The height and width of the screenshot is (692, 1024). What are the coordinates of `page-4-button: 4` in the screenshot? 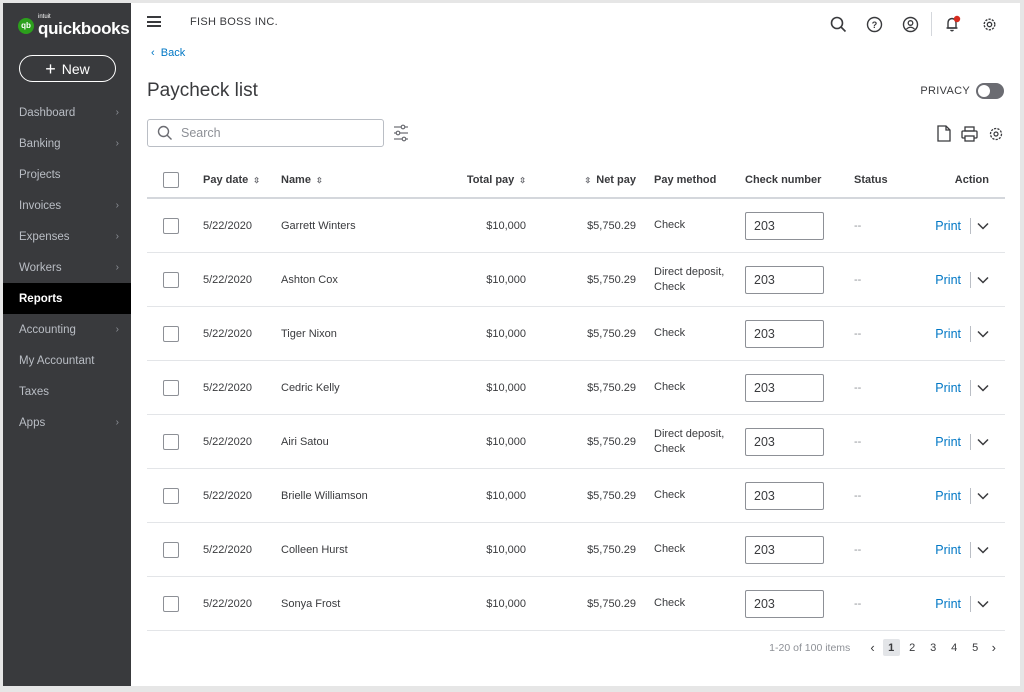 It's located at (954, 647).